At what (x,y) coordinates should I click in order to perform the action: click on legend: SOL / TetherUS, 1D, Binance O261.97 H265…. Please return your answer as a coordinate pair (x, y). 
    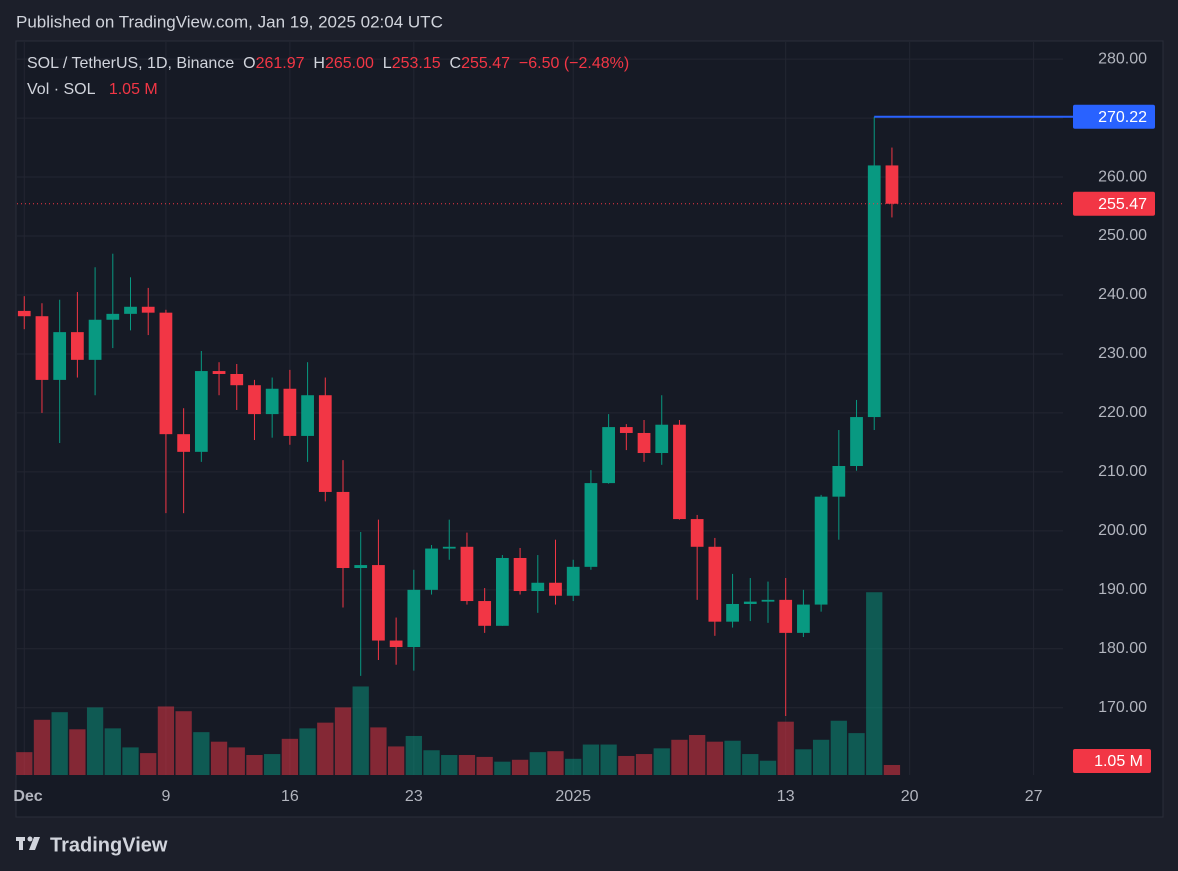
    Looking at the image, I should click on (328, 64).